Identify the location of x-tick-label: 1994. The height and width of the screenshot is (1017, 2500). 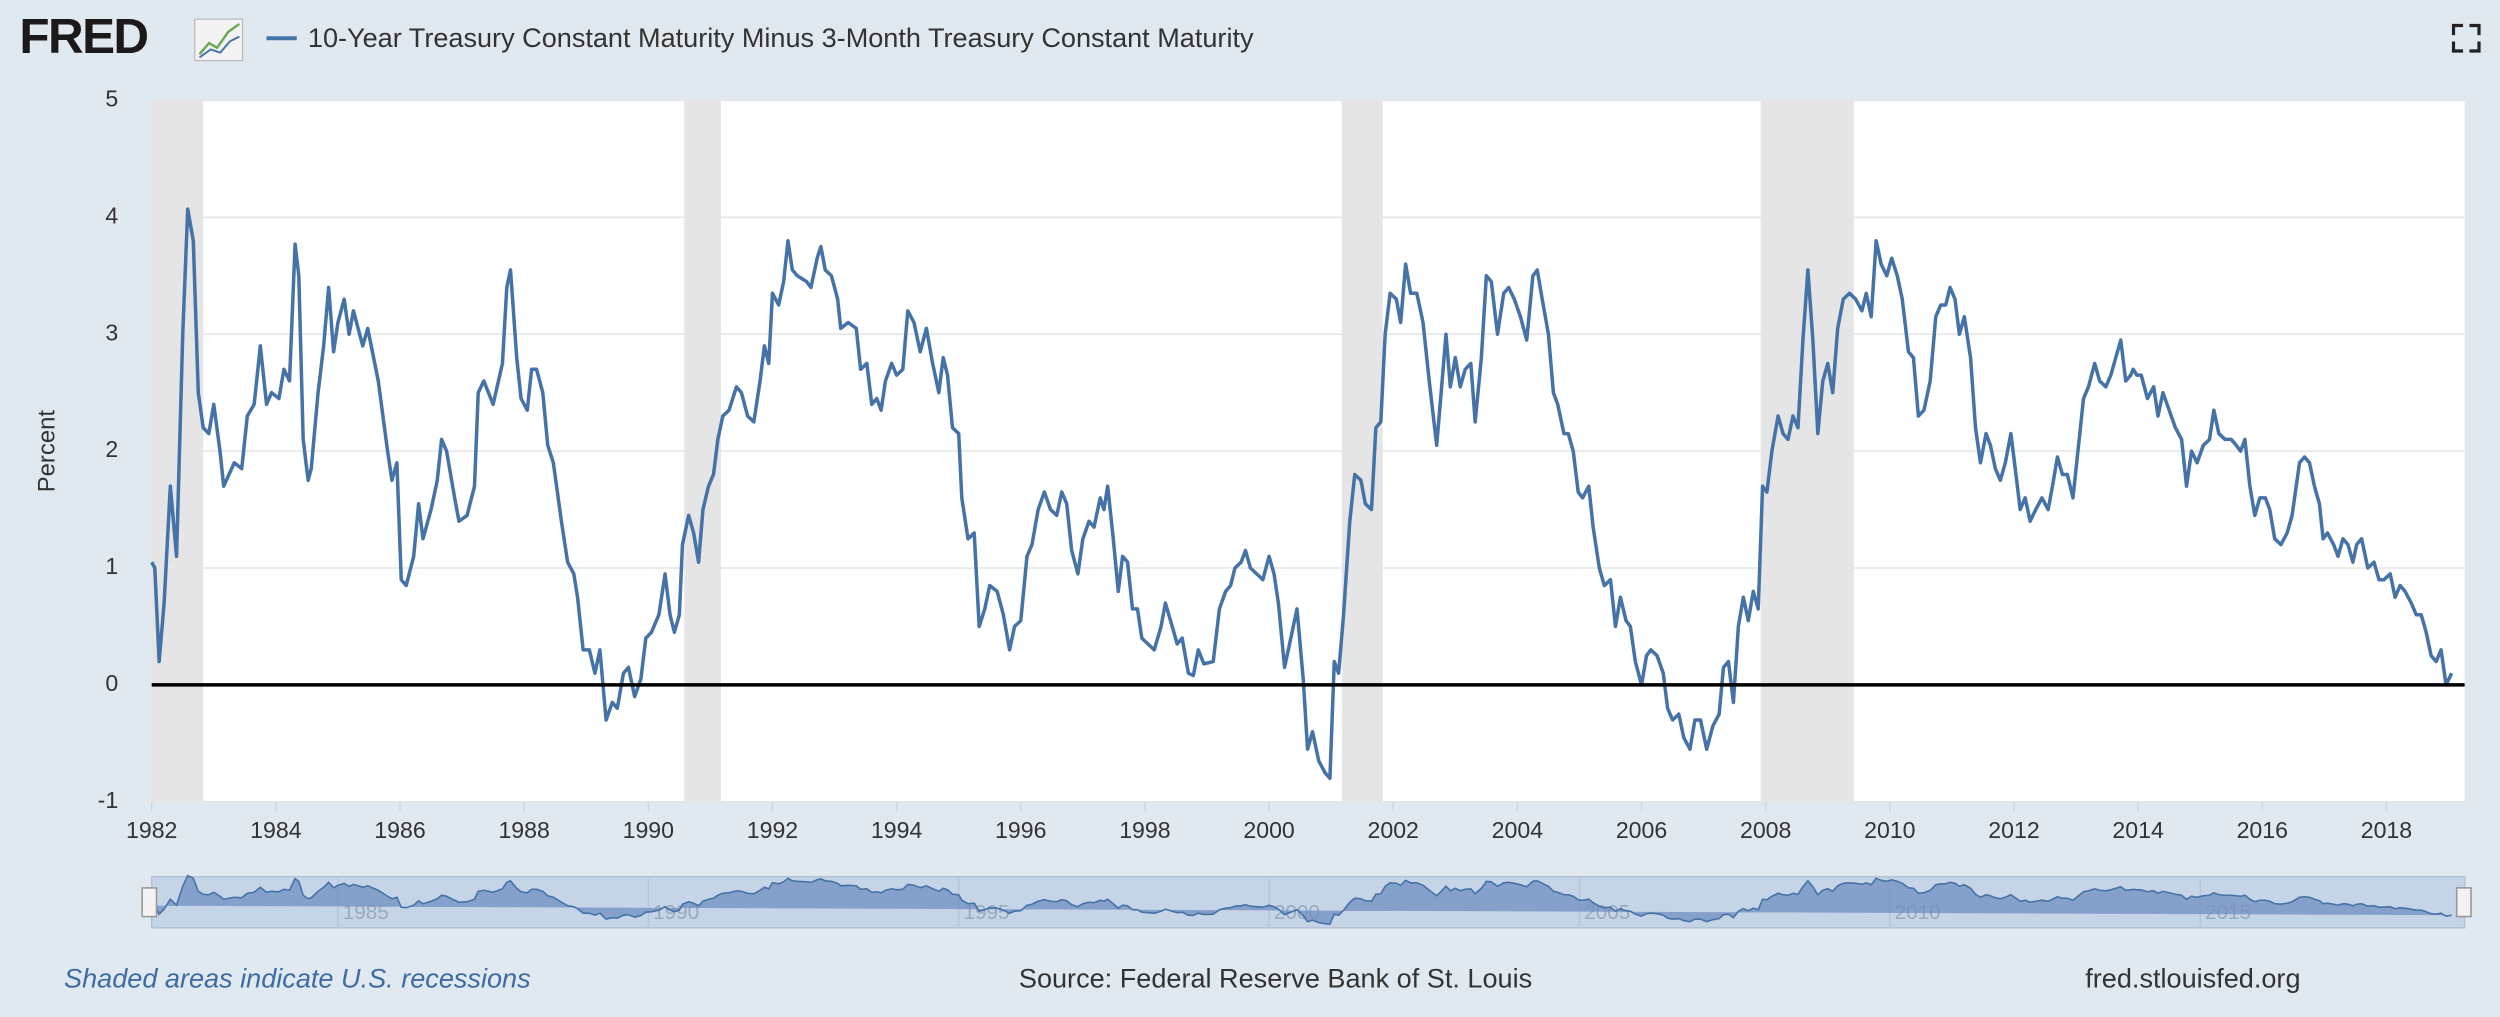
(897, 830).